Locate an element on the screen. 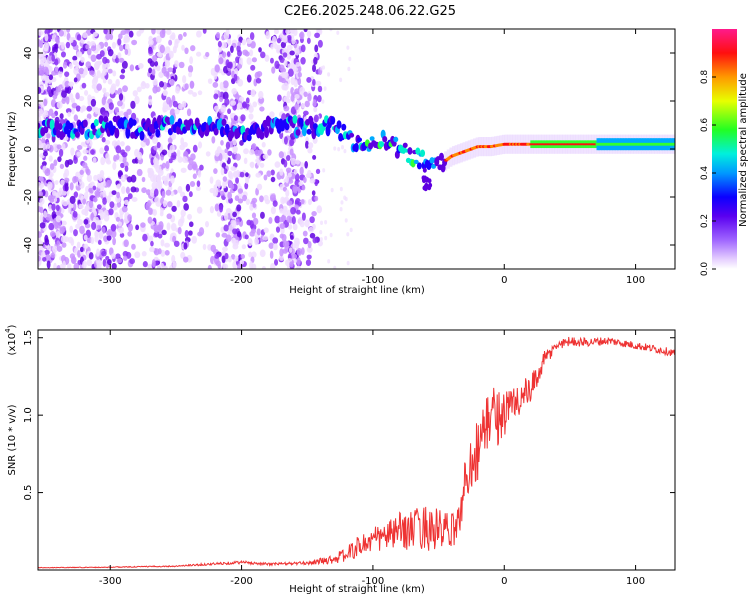  spectrogram-x-label: Height of straight line (km) is located at coordinates (357, 290).